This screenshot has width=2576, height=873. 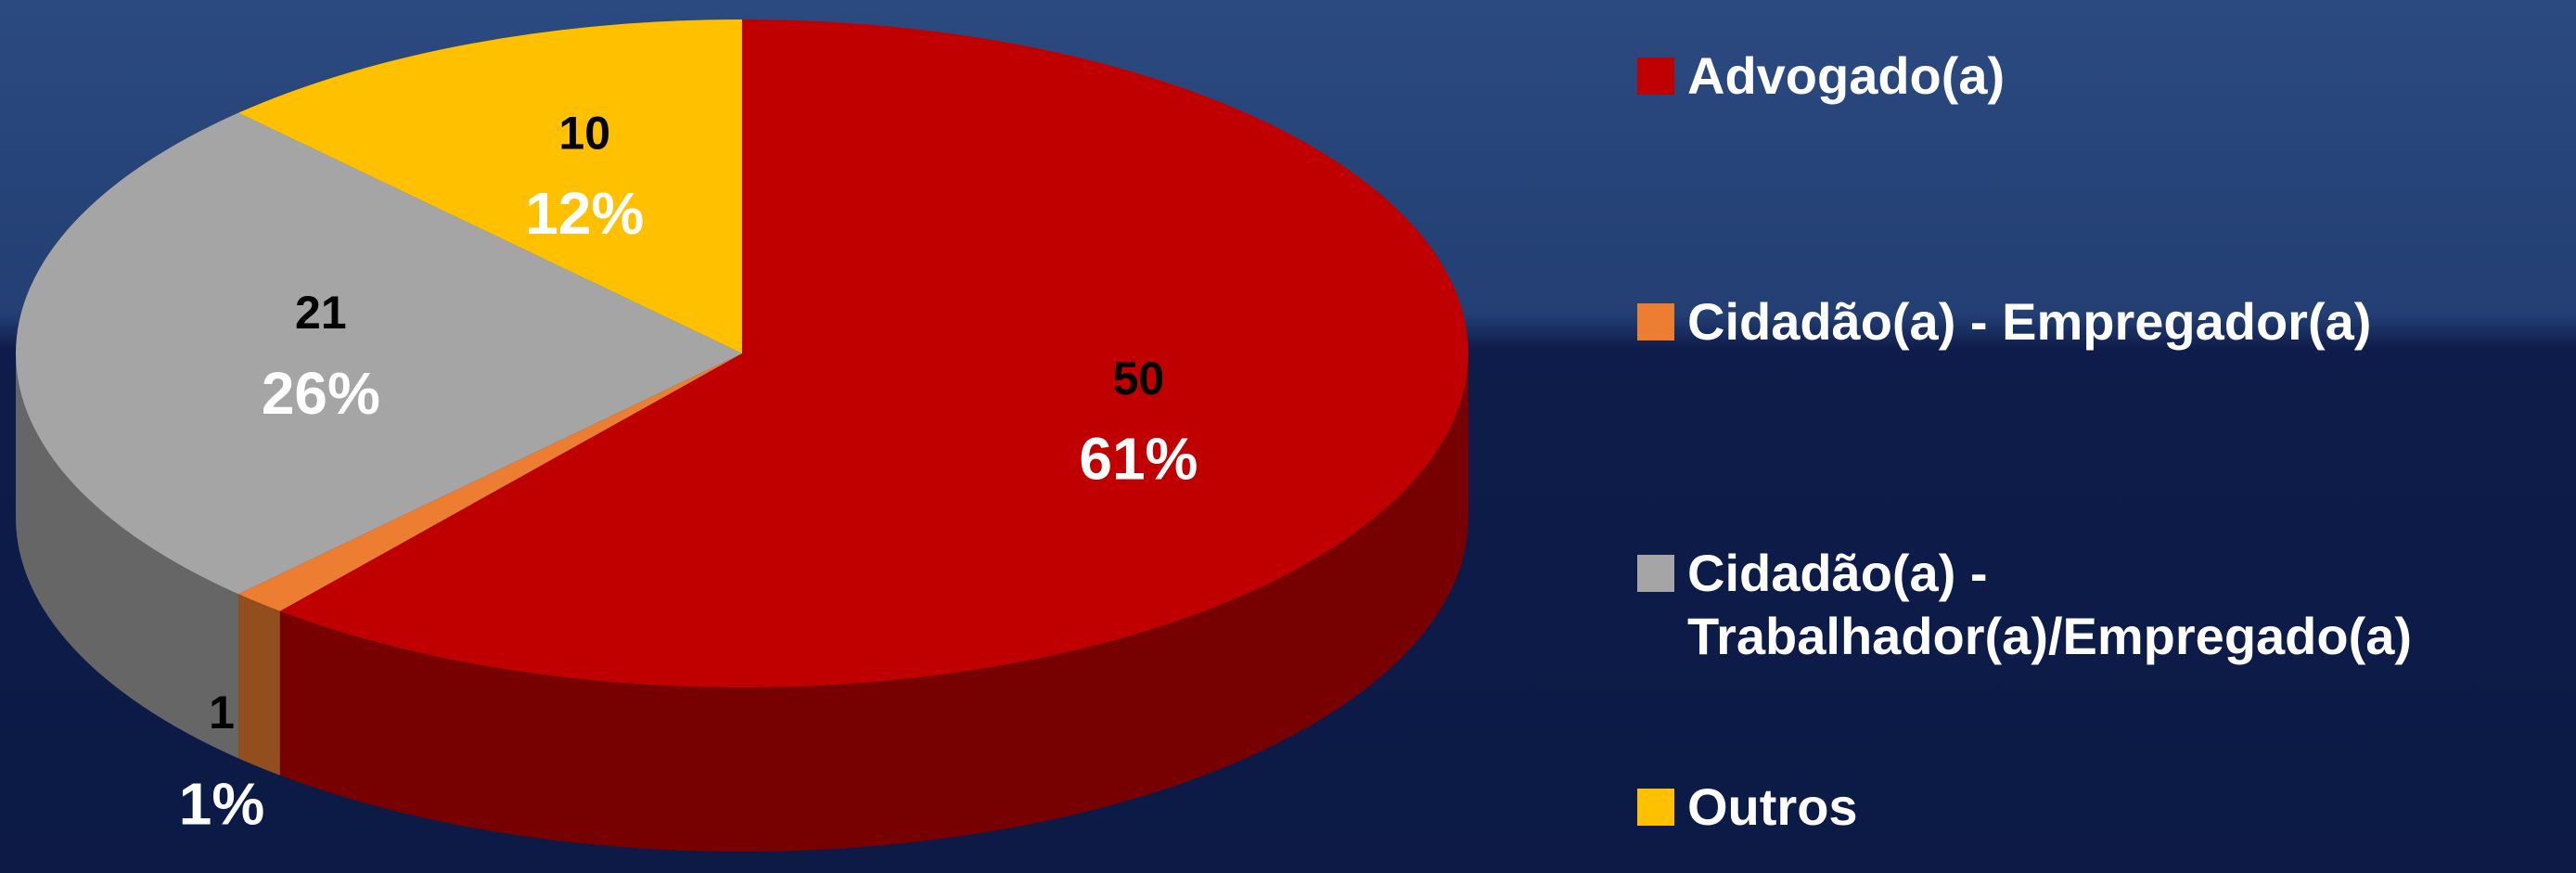 I want to click on percent-label: 61%, so click(x=1138, y=458).